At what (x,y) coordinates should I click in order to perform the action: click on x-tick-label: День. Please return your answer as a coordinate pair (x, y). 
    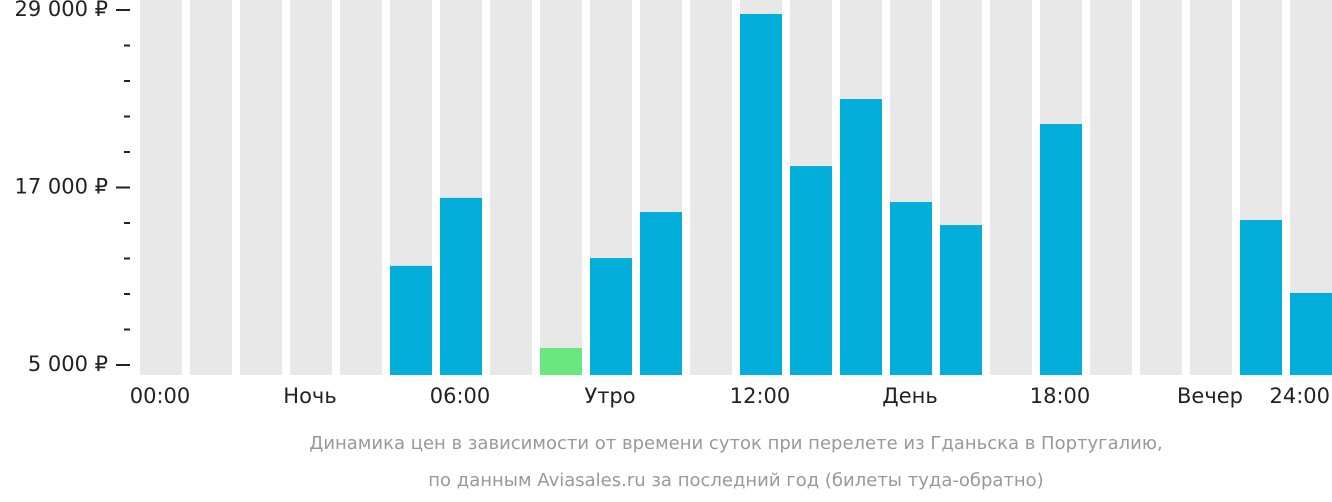
    Looking at the image, I should click on (909, 396).